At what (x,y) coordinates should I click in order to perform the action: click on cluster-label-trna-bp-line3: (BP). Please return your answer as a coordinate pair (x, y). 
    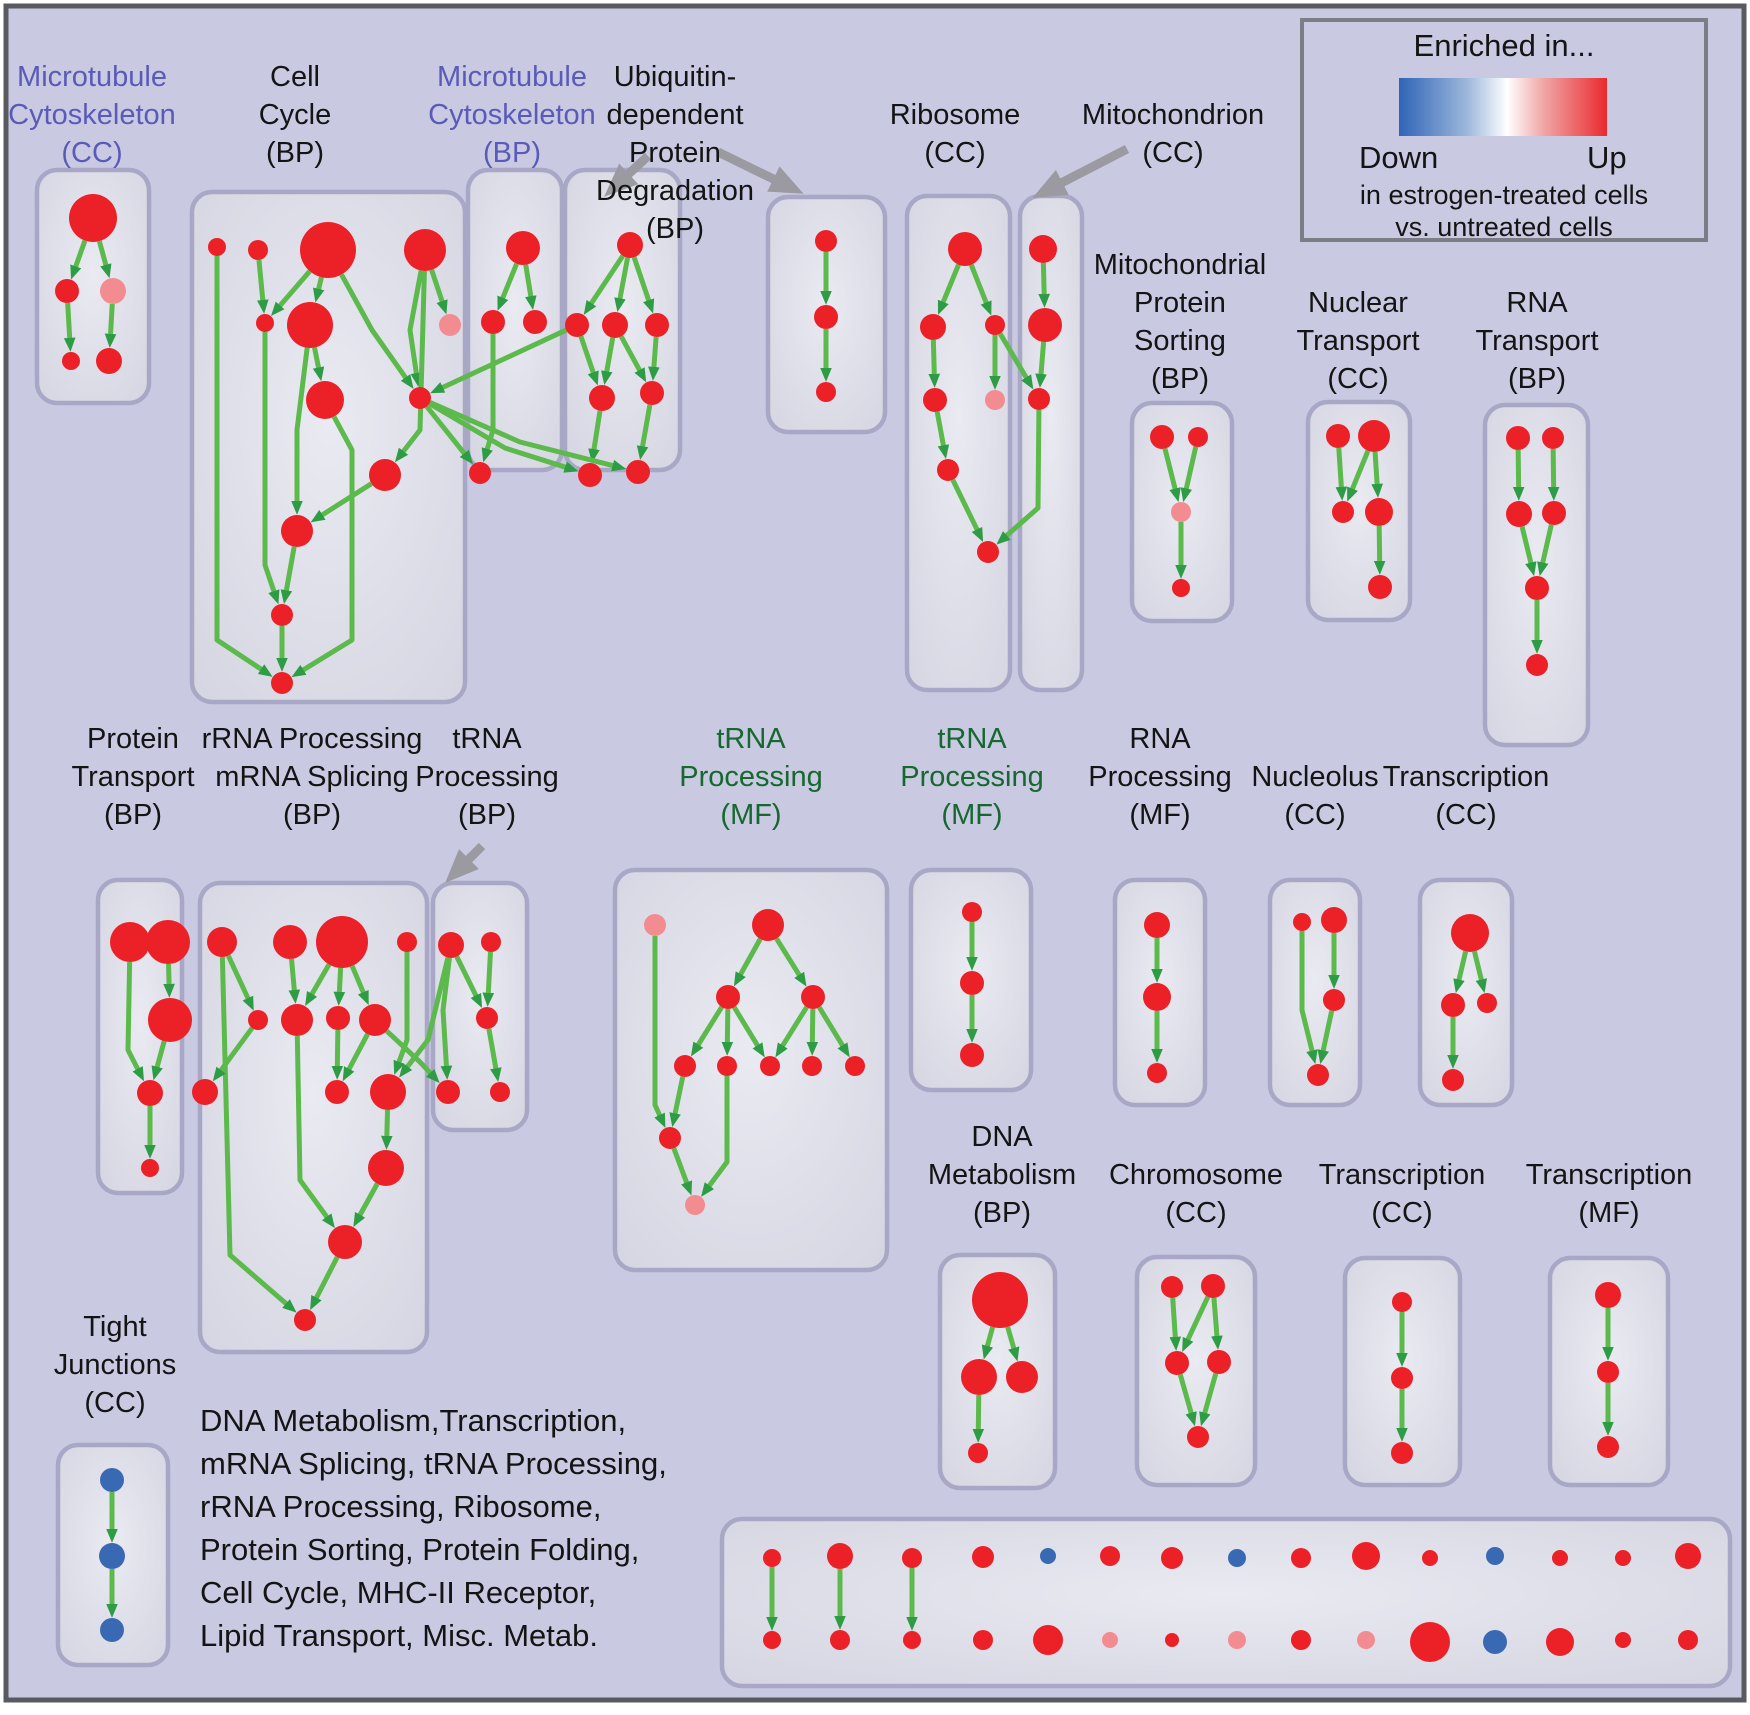
    Looking at the image, I should click on (487, 815).